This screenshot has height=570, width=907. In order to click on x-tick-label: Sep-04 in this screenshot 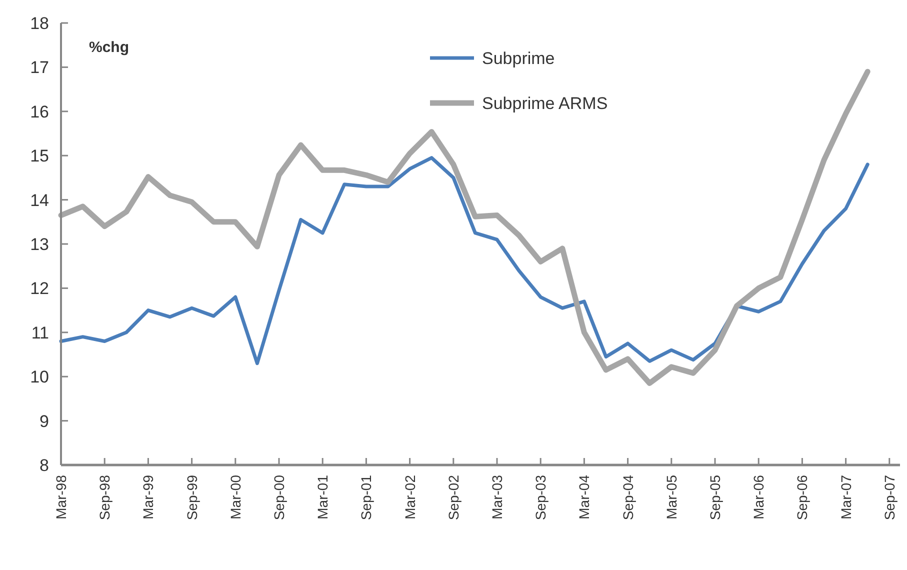, I will do `click(628, 497)`.